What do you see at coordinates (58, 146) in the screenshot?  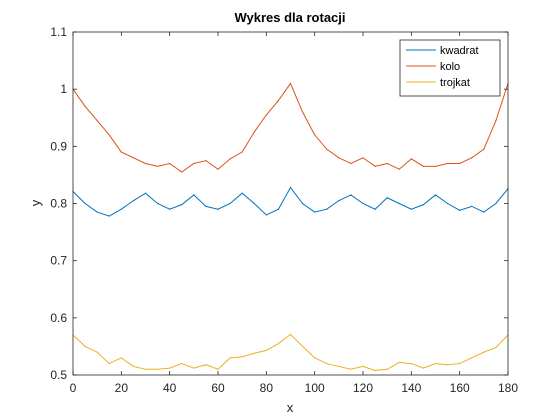 I see `y-tick-label: 0.9` at bounding box center [58, 146].